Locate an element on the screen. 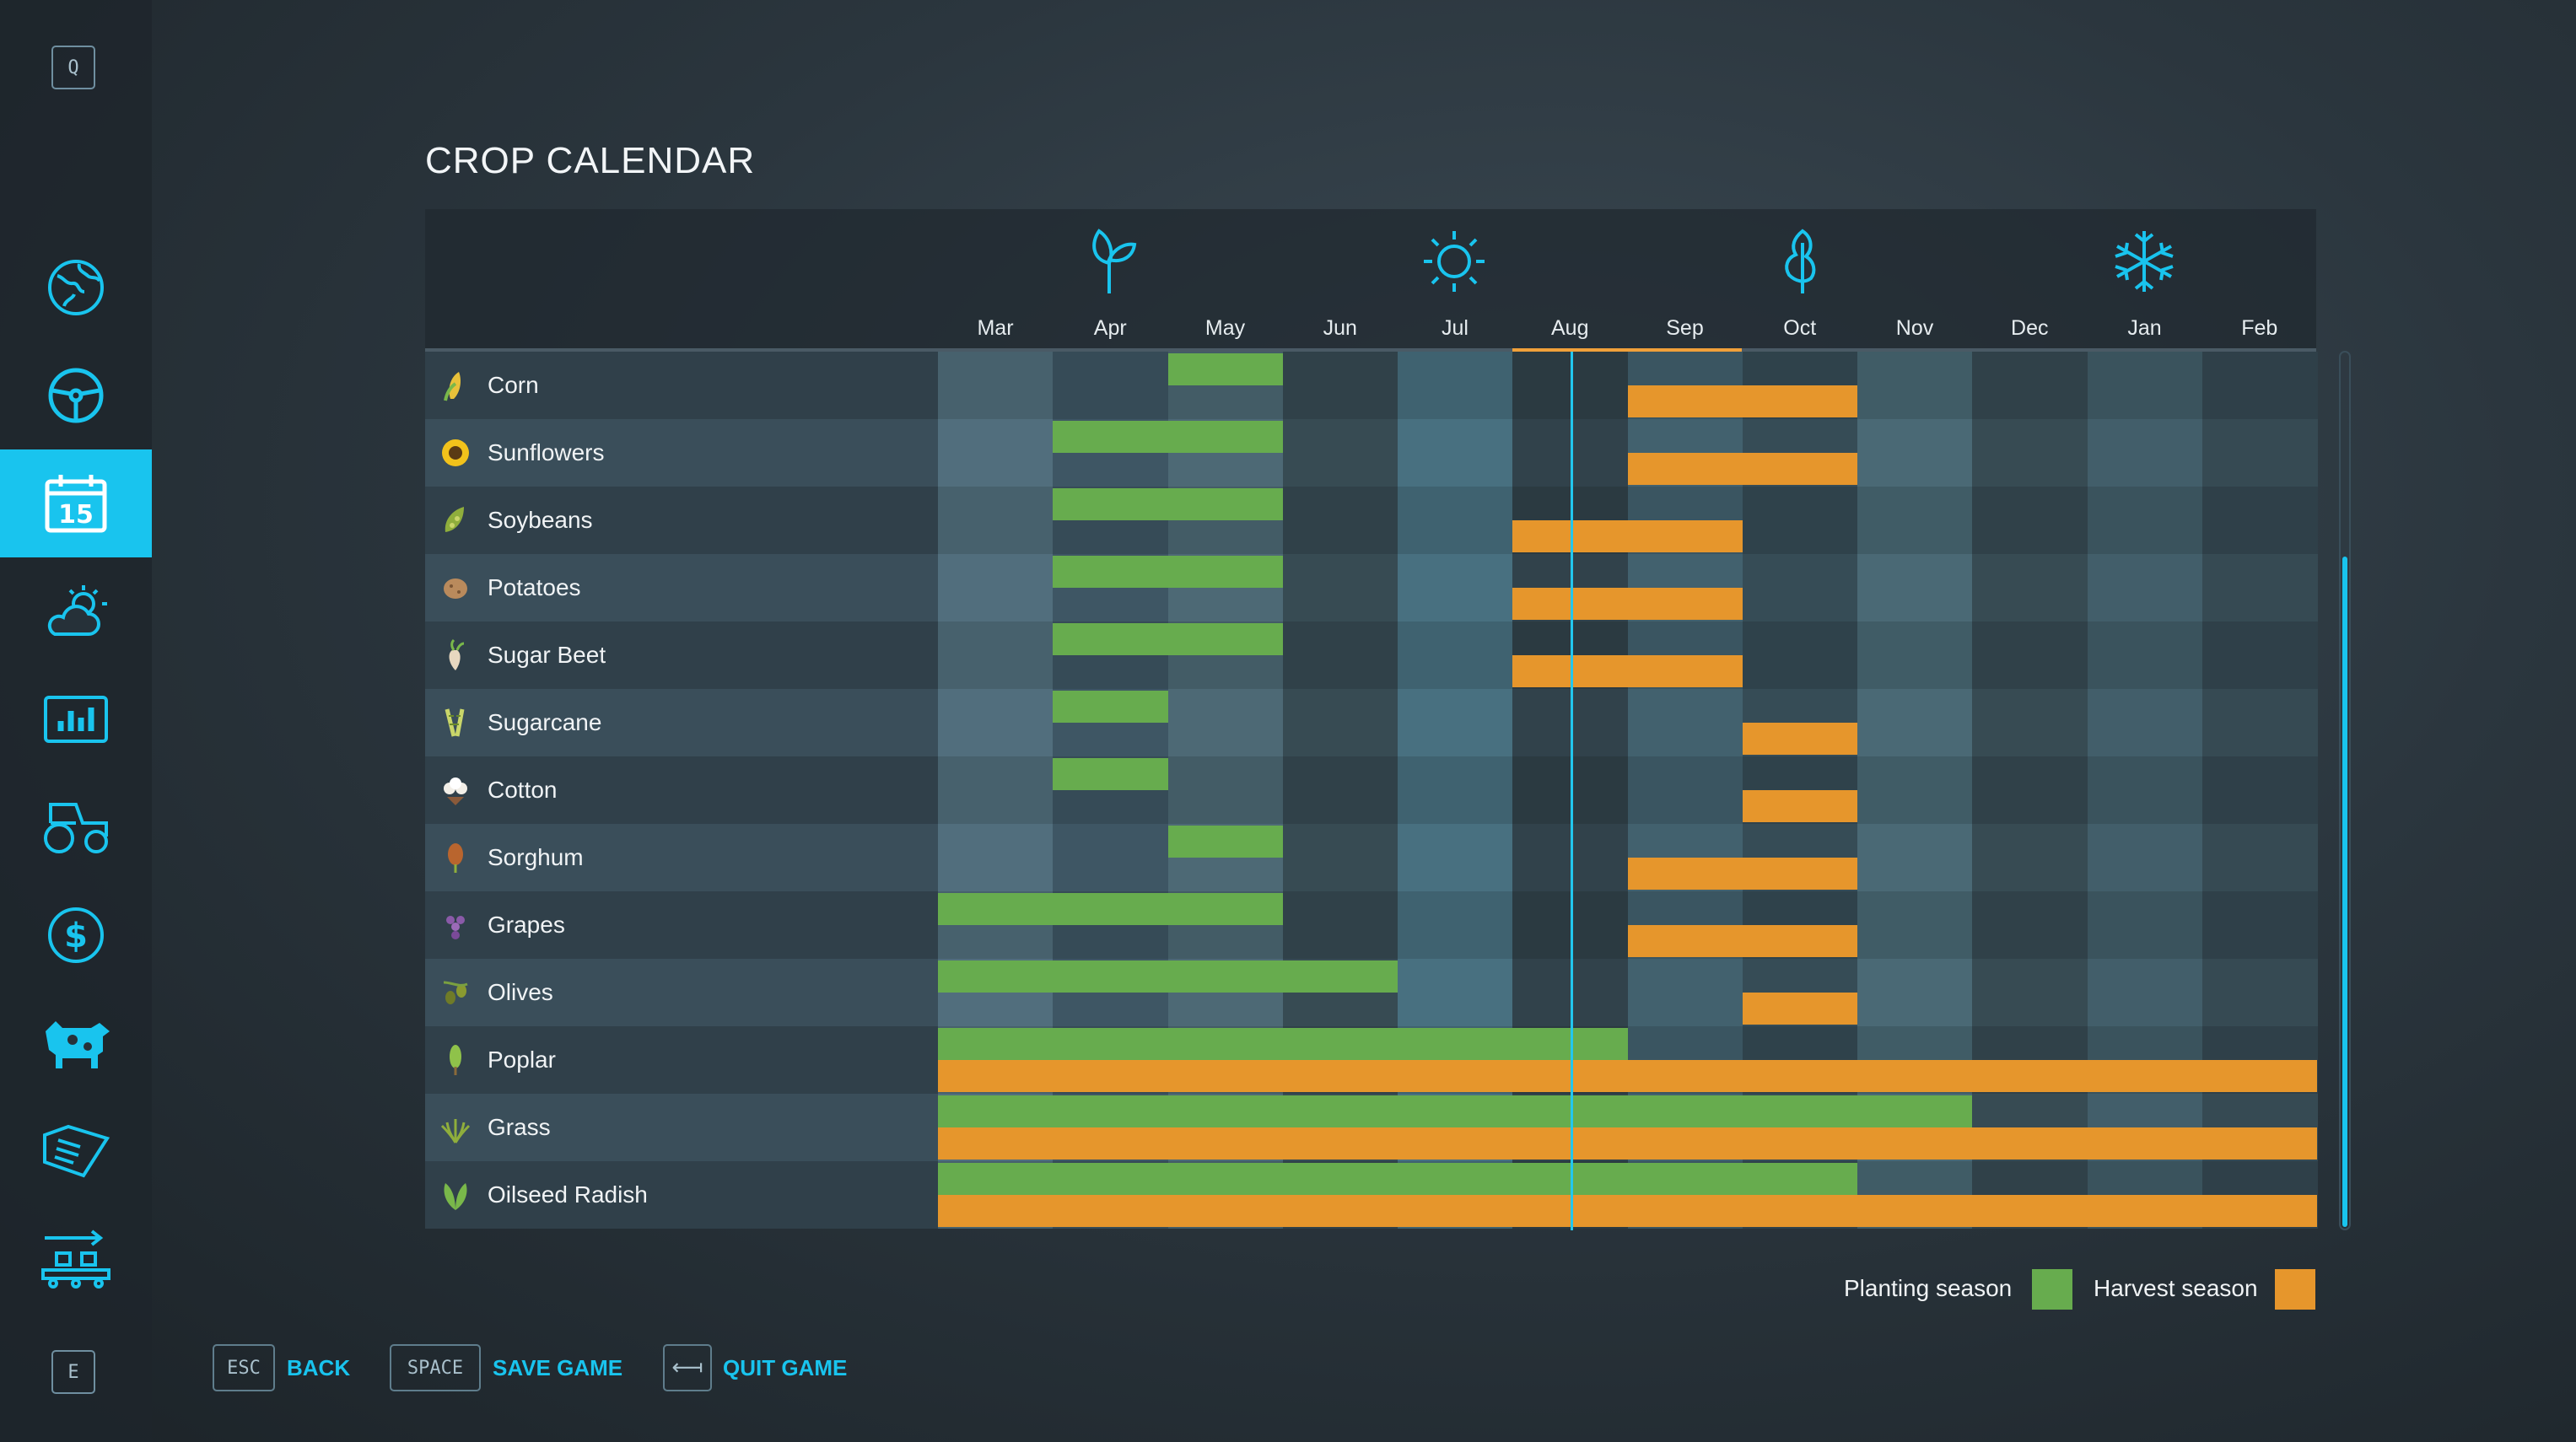 The image size is (2576, 1442). month-label-sep: Sep is located at coordinates (1685, 328).